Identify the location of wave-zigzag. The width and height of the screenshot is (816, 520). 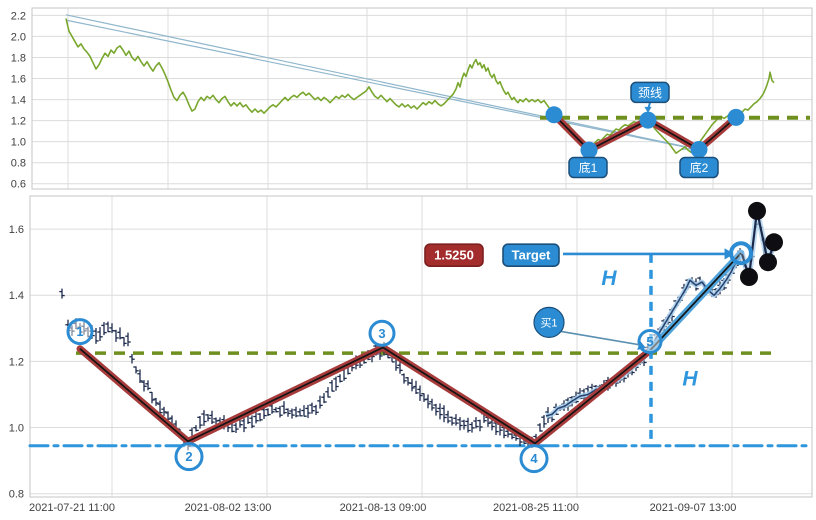
(365, 395).